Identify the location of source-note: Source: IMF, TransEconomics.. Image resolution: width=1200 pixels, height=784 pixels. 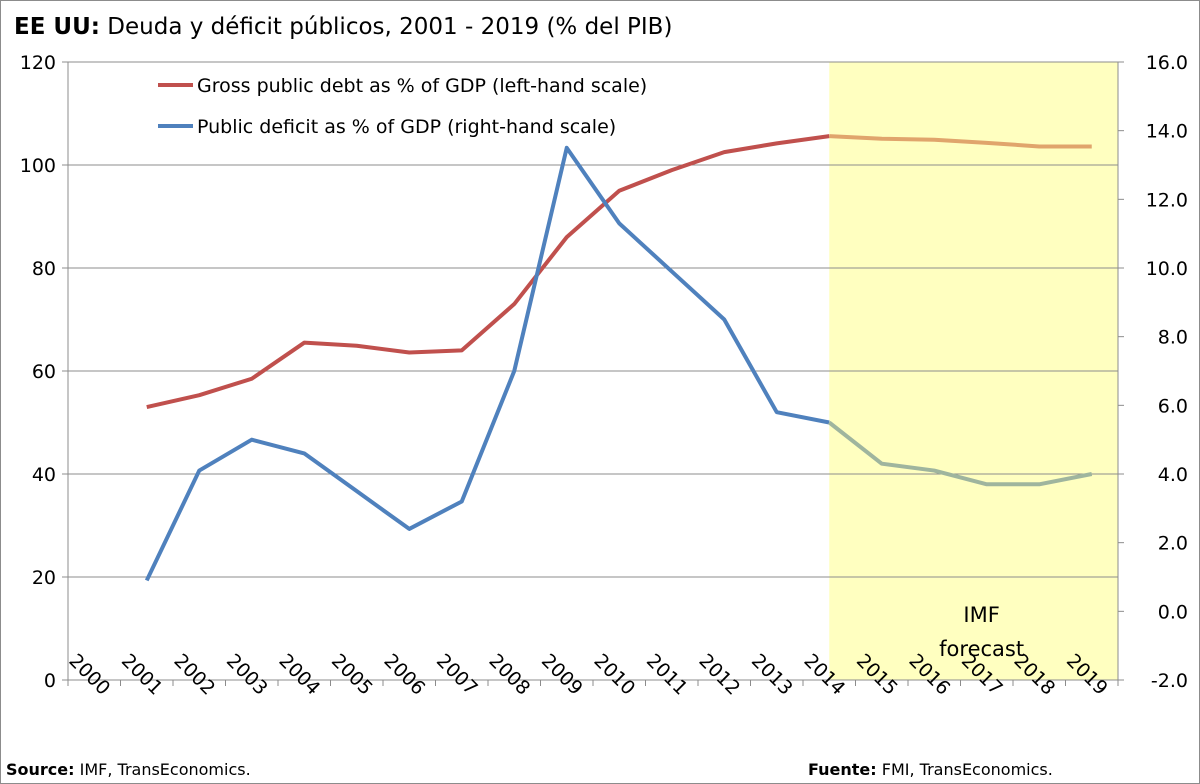
(128, 769).